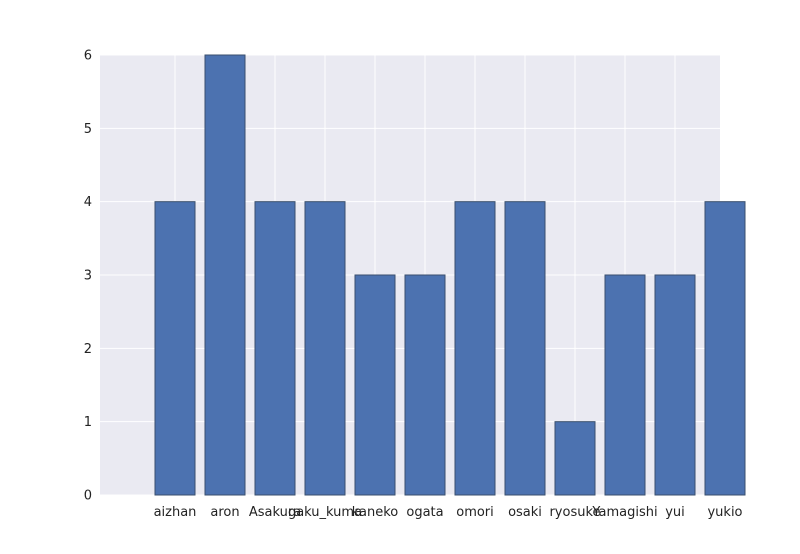 The image size is (800, 554). I want to click on x-tick-label: kaneko, so click(375, 512).